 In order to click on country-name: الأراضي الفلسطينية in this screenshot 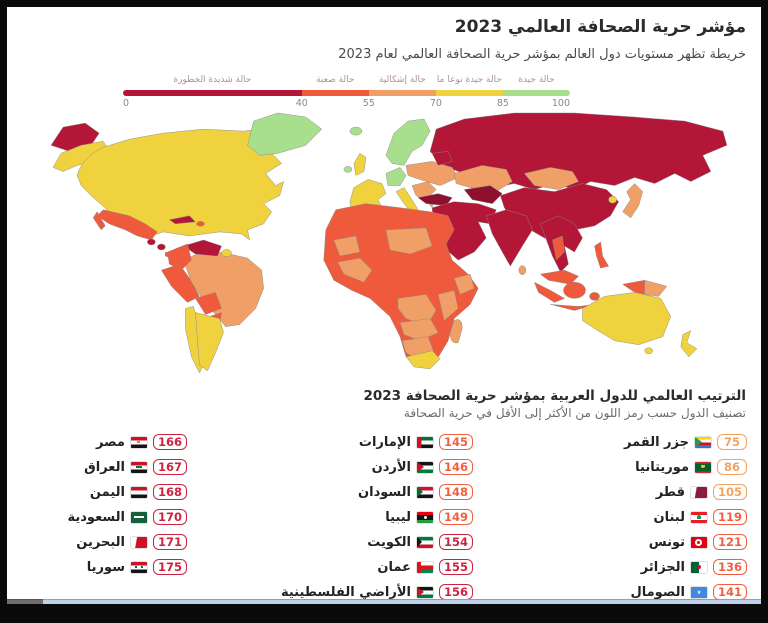, I will do `click(345, 592)`.